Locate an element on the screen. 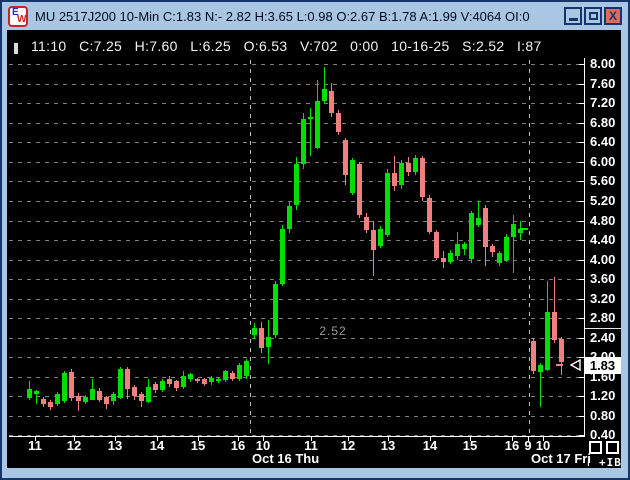  y-axis-label: 6.80 is located at coordinates (603, 122).